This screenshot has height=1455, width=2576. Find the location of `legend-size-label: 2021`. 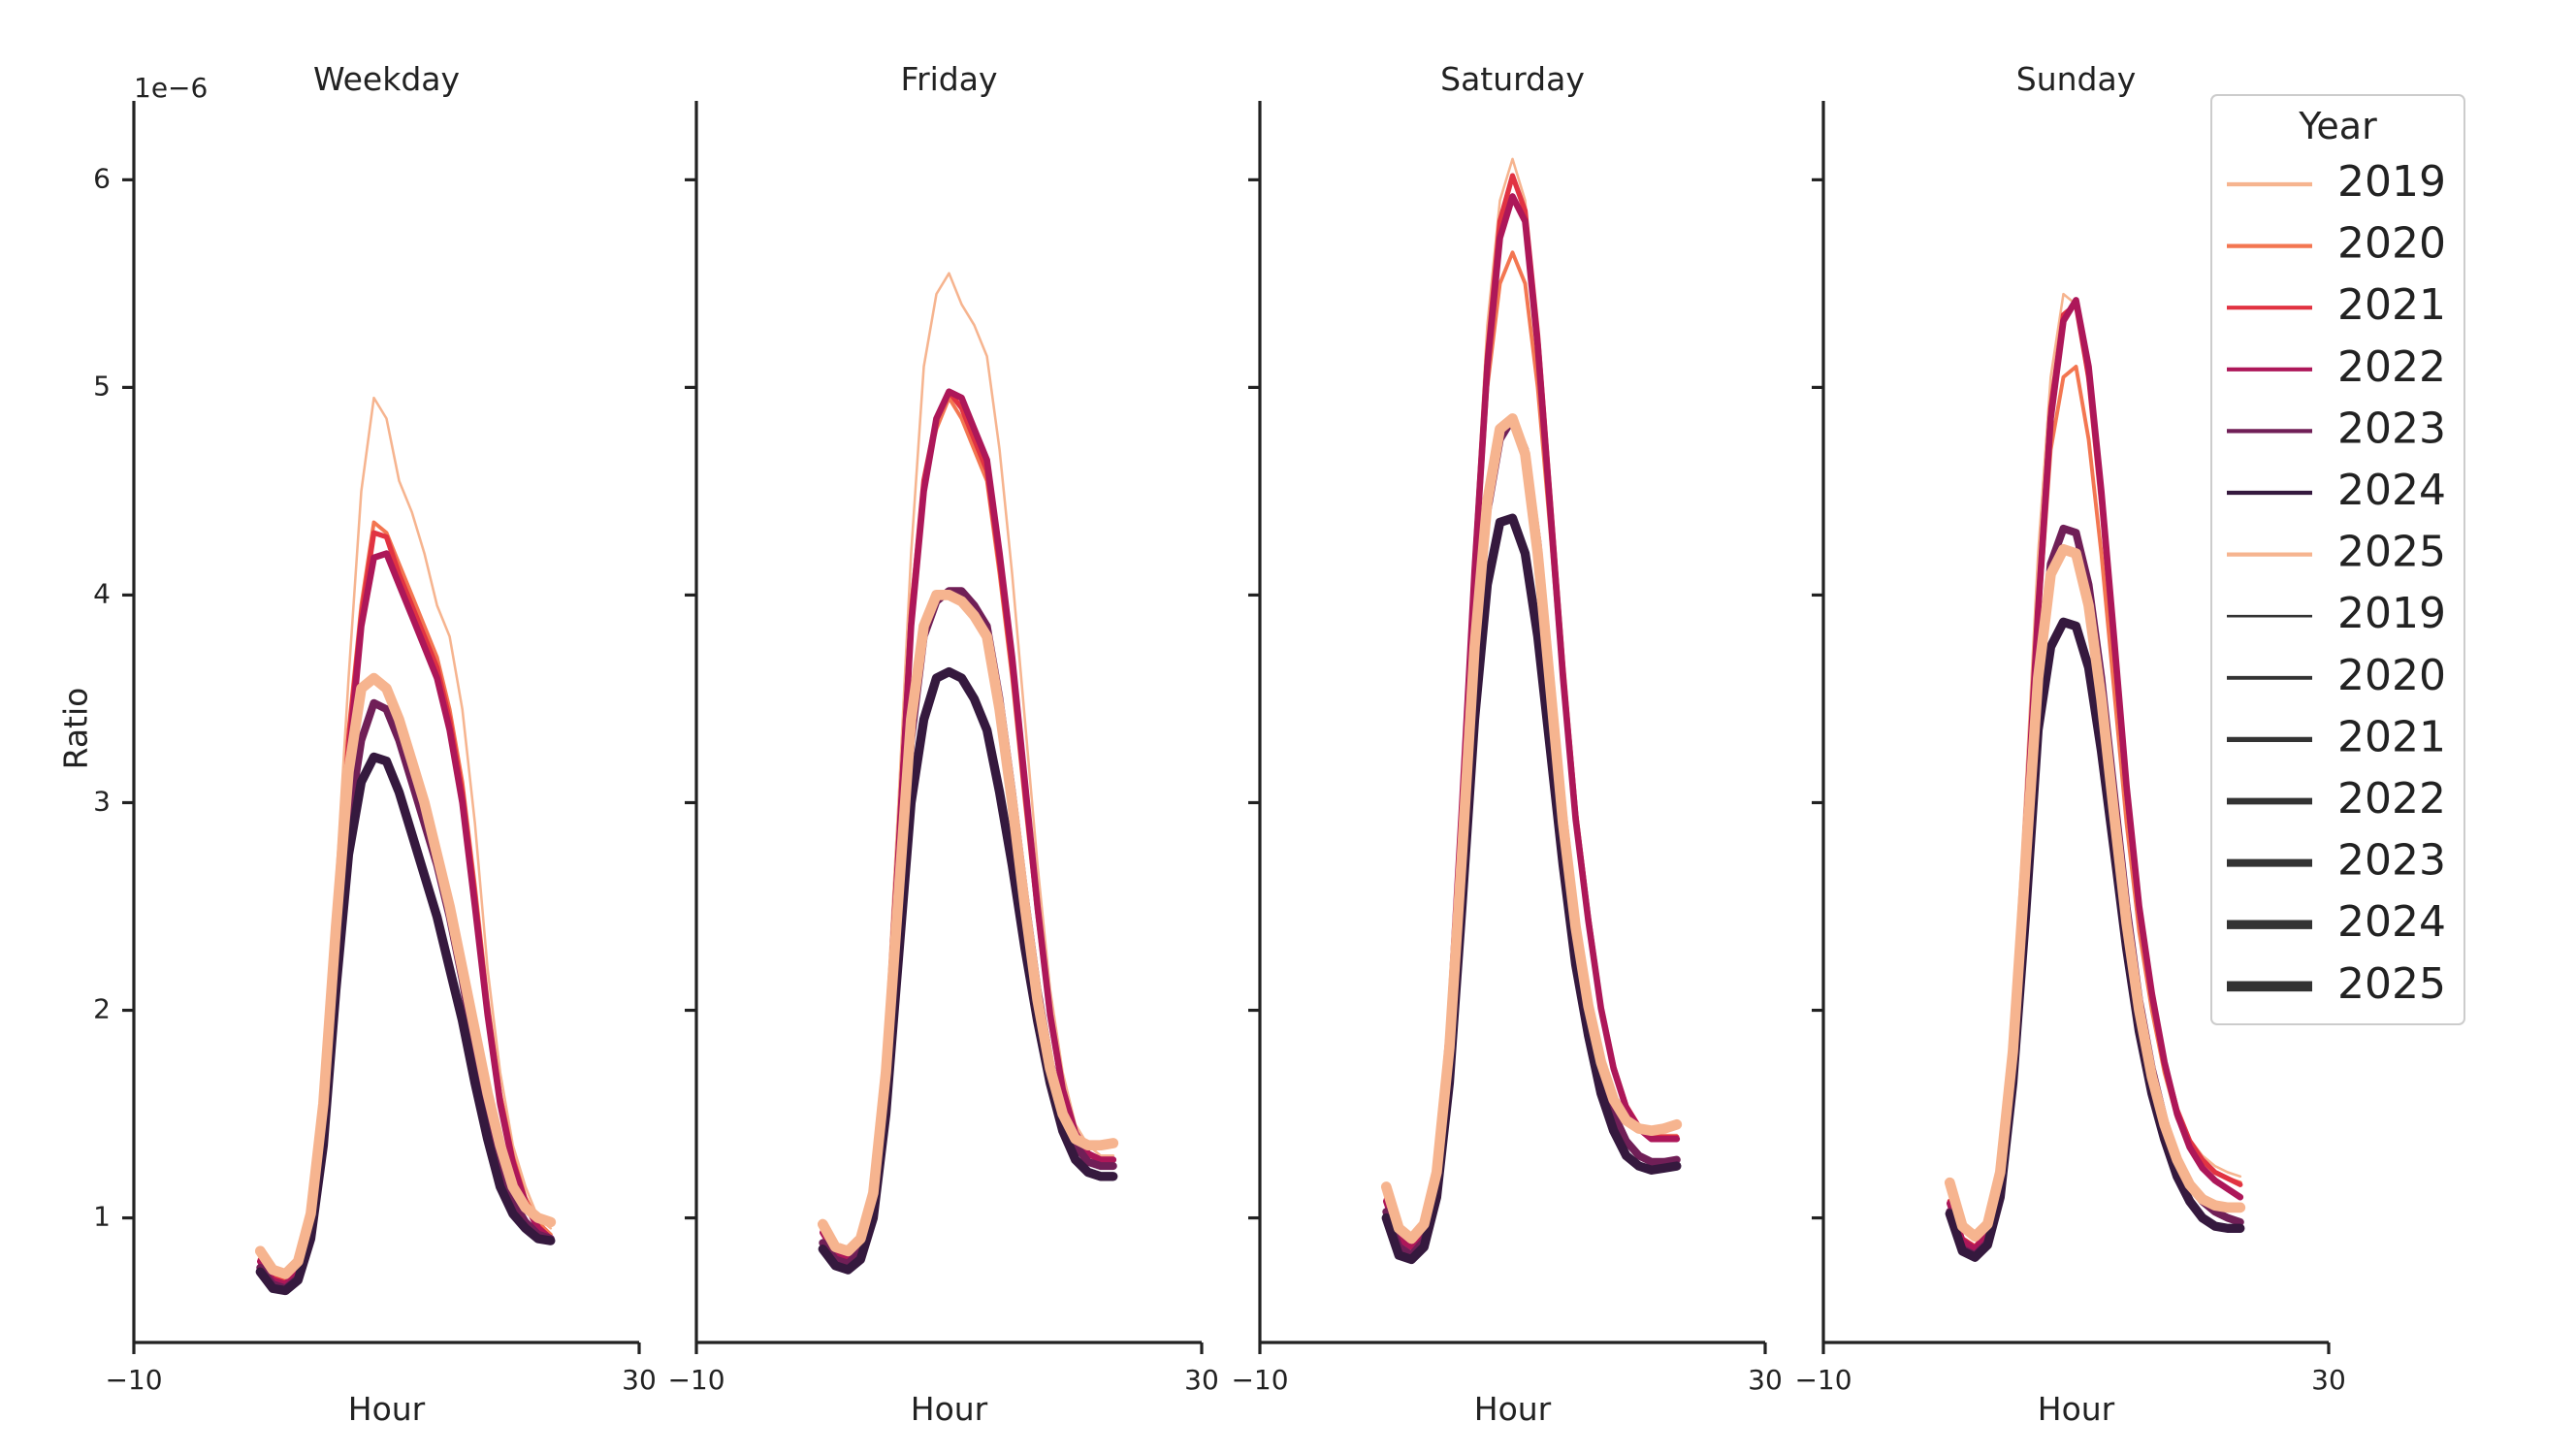

legend-size-label: 2021 is located at coordinates (2391, 736).